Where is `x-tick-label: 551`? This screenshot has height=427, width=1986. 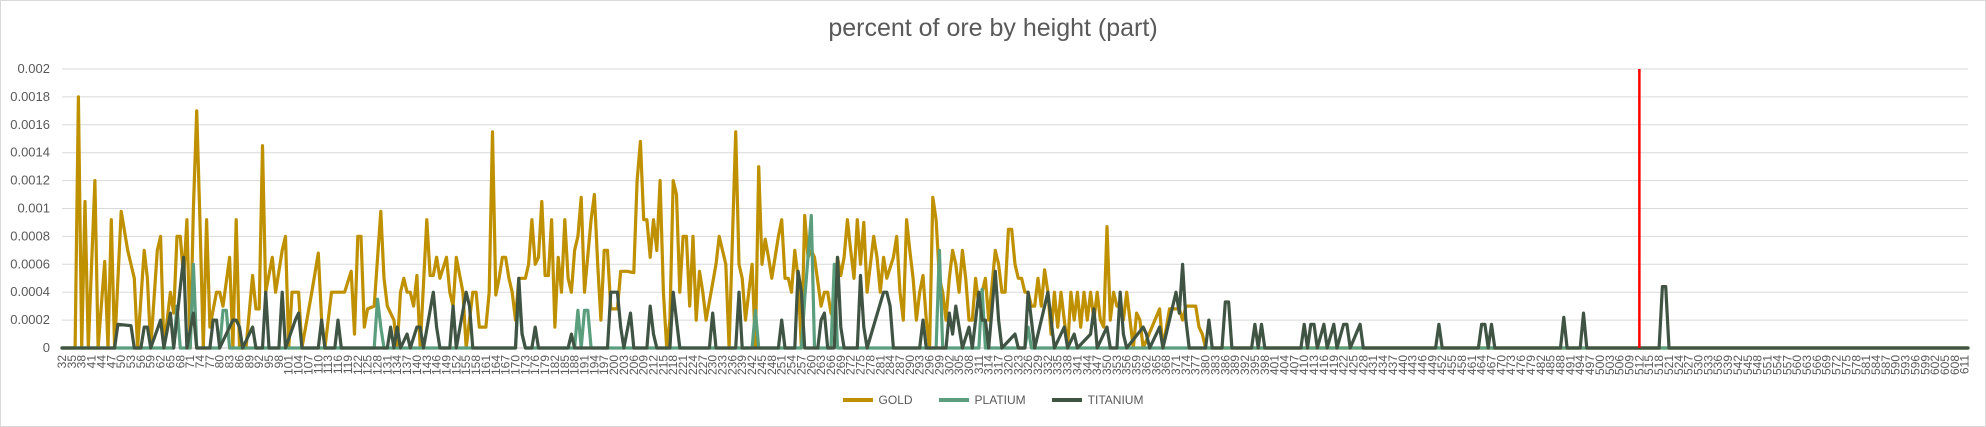 x-tick-label: 551 is located at coordinates (1768, 365).